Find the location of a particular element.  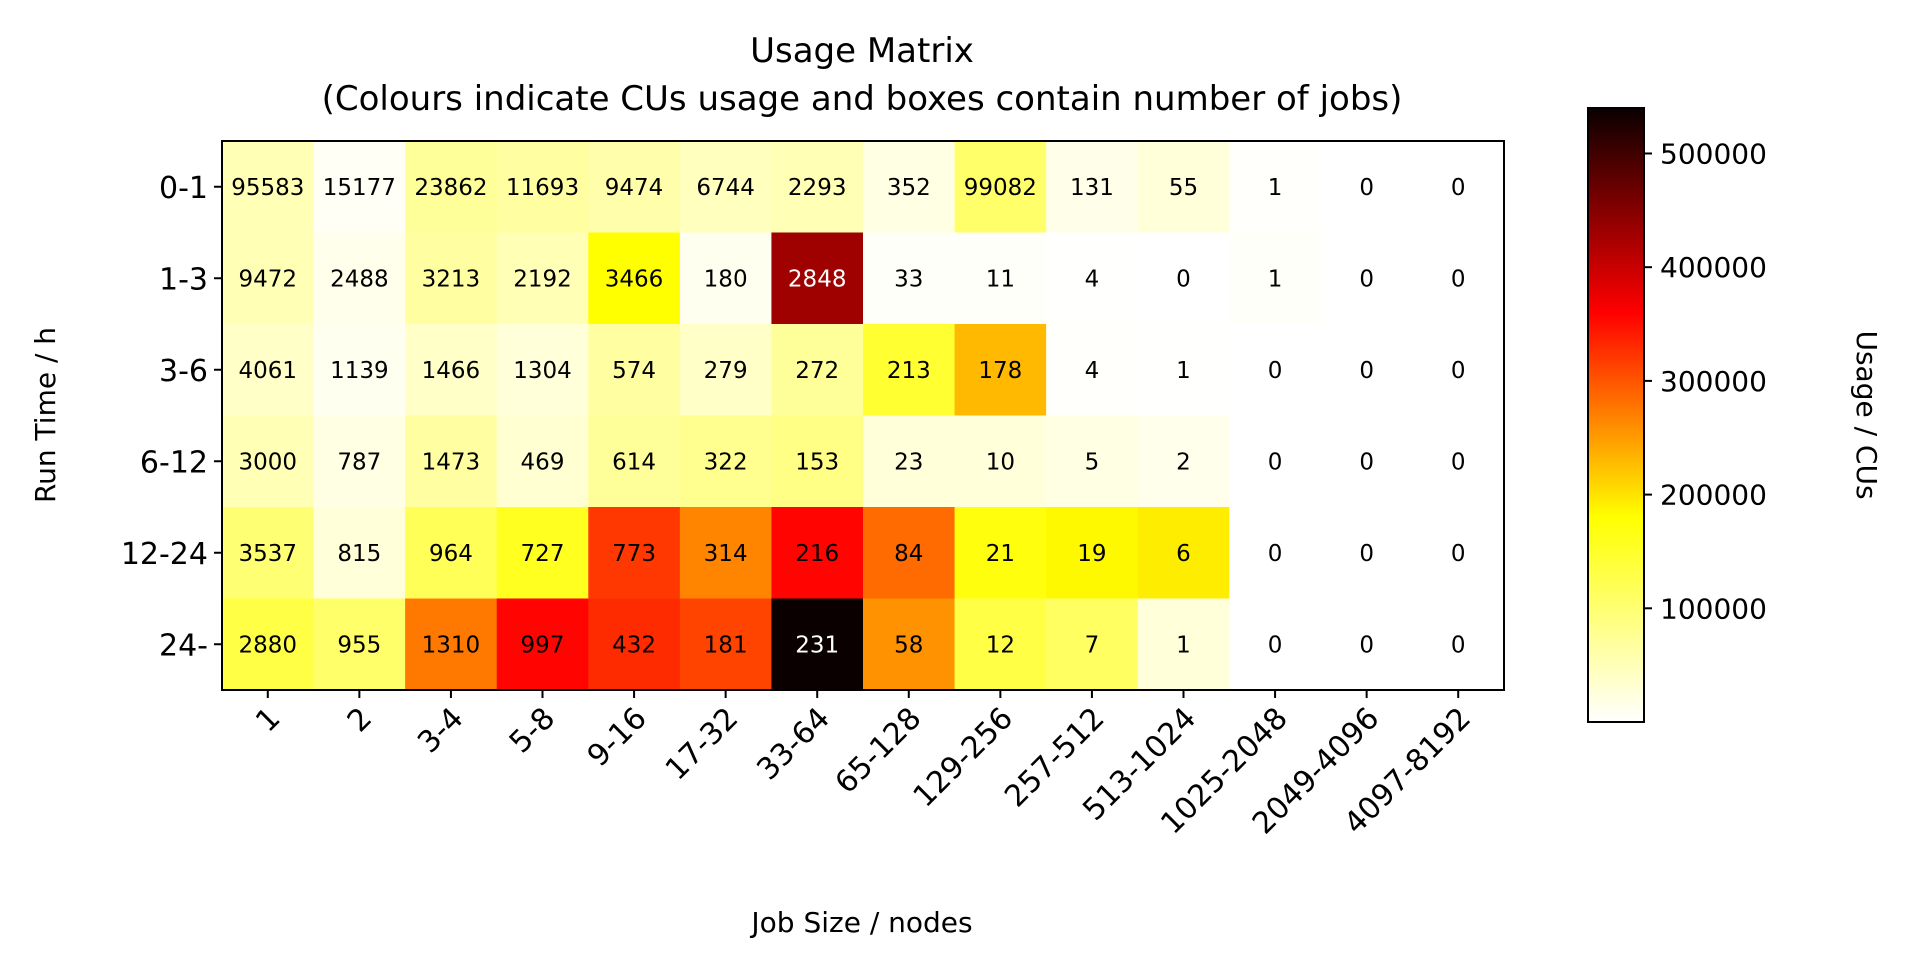

cell-job-count: 3537 is located at coordinates (268, 554).